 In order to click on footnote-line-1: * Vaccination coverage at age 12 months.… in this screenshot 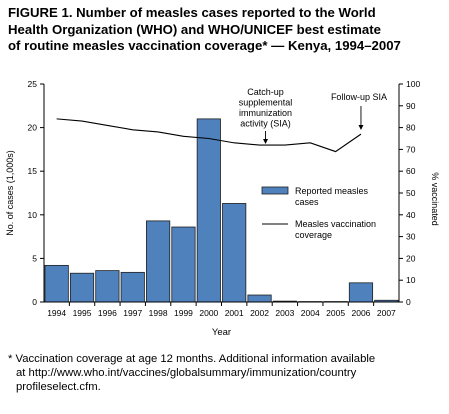, I will do `click(192, 359)`.